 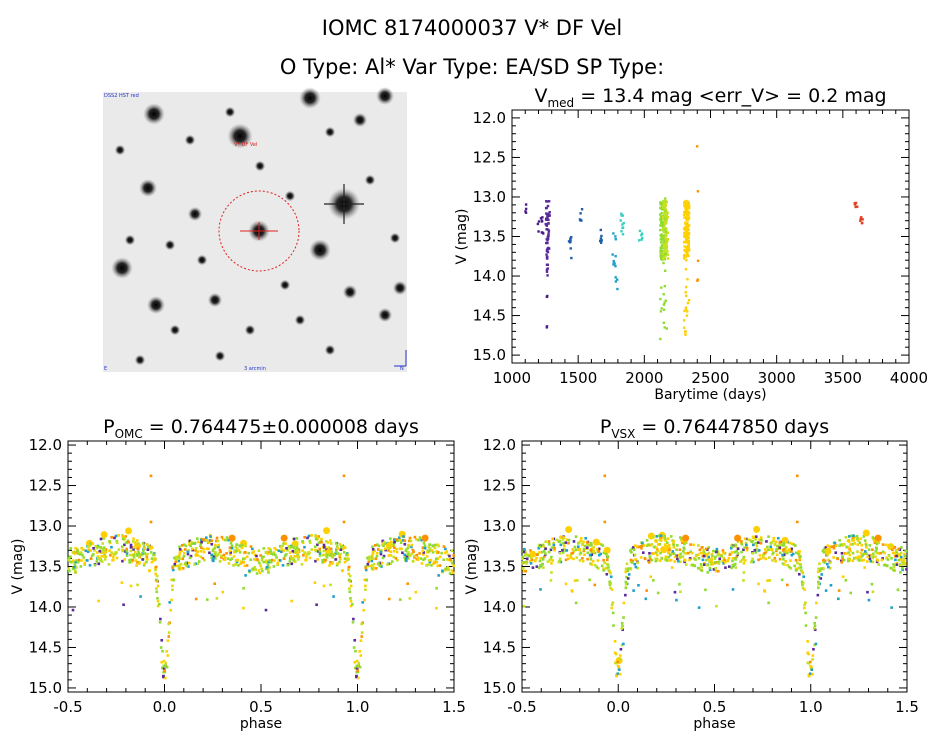 What do you see at coordinates (623, 434) in the screenshot?
I see `chart-title-subscript: VSX` at bounding box center [623, 434].